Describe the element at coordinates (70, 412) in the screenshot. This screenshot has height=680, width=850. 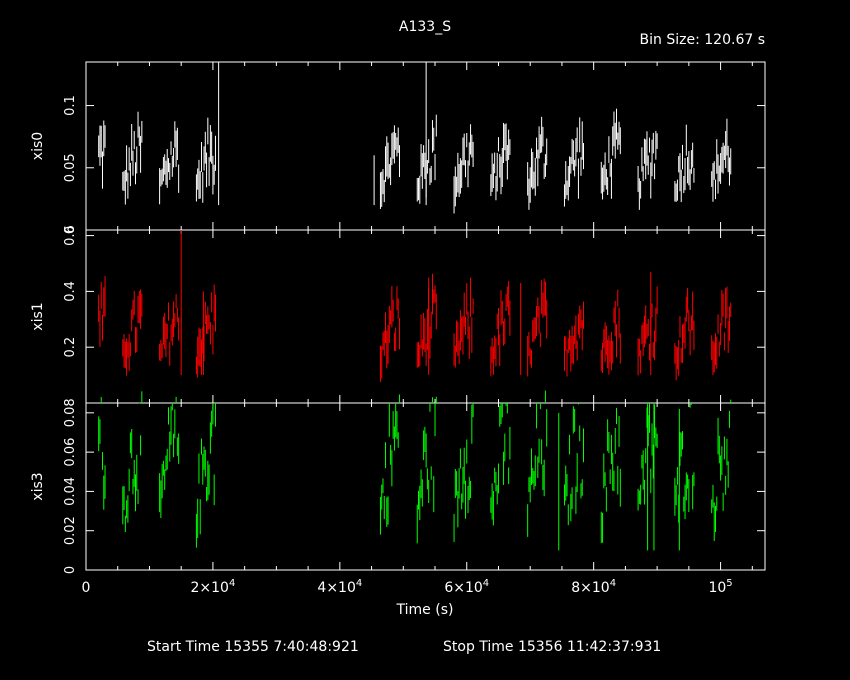
I see `y-tick-label: 0.08` at that location.